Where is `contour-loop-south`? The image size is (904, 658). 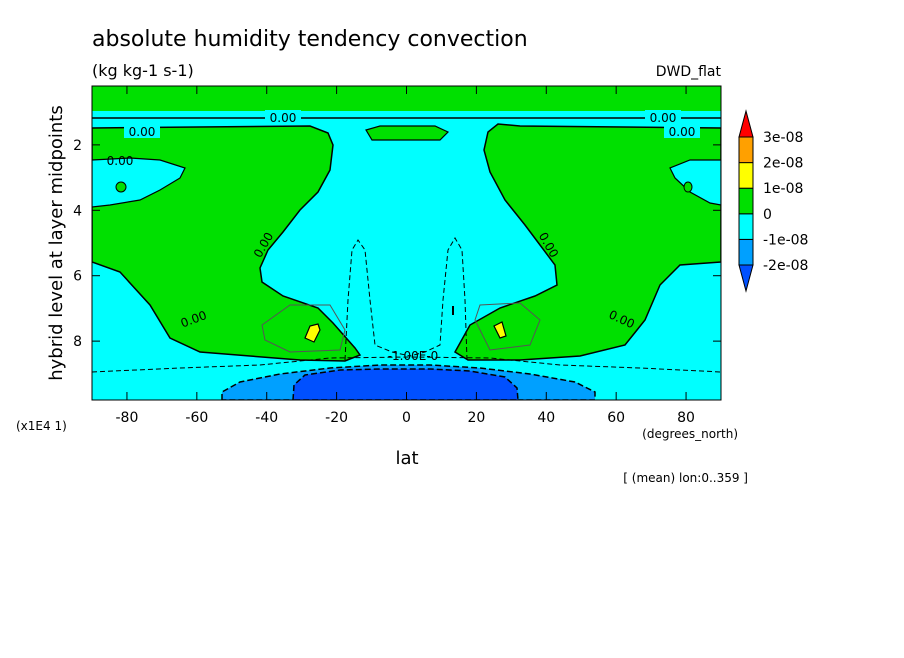
contour-loop-south is located at coordinates (303, 328).